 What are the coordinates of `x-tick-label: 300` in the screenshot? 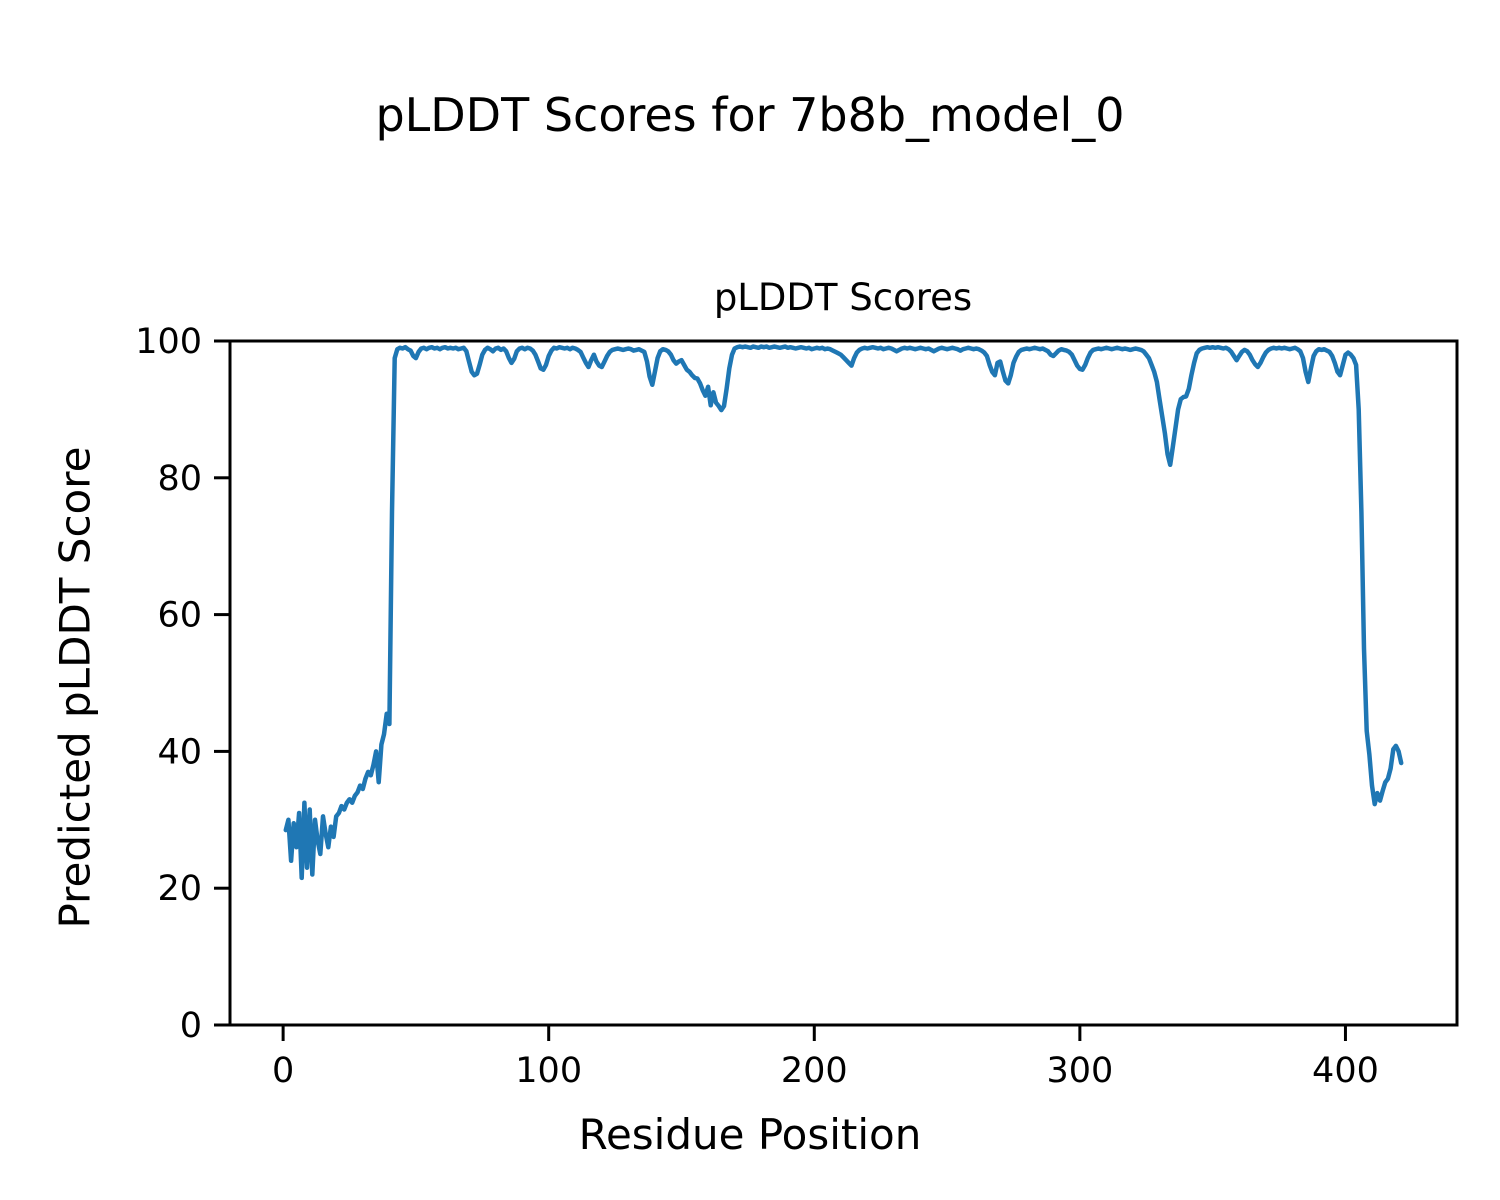 It's located at (1079, 1071).